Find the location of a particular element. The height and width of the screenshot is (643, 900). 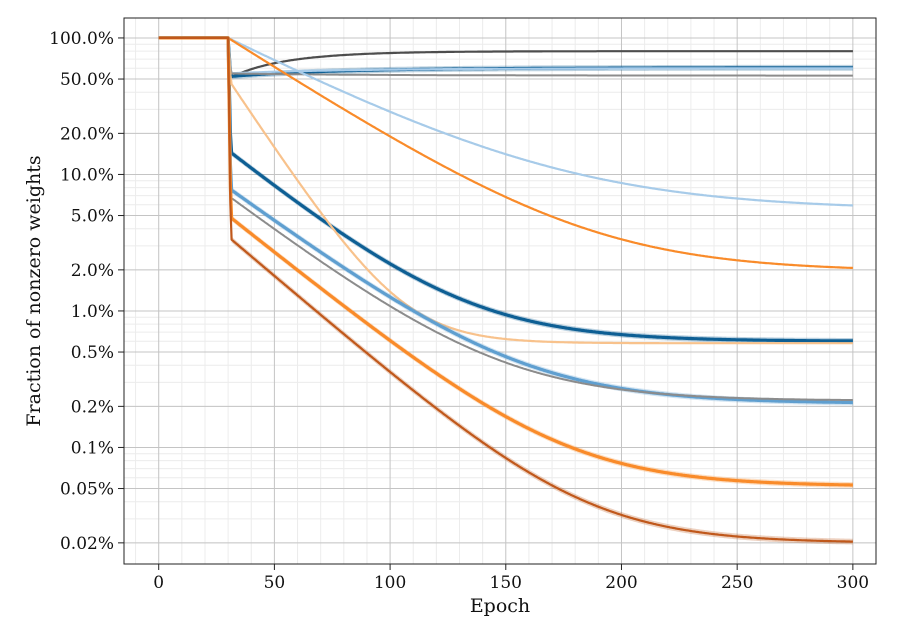

y-tick-label: 20.0% is located at coordinates (87, 134).